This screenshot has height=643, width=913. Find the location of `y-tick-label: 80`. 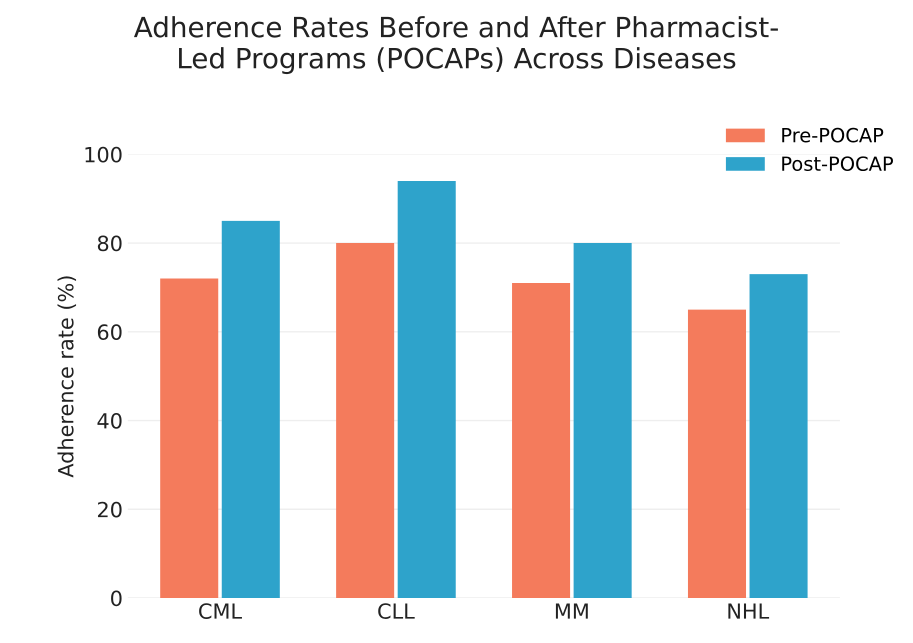

y-tick-label: 80 is located at coordinates (110, 244).